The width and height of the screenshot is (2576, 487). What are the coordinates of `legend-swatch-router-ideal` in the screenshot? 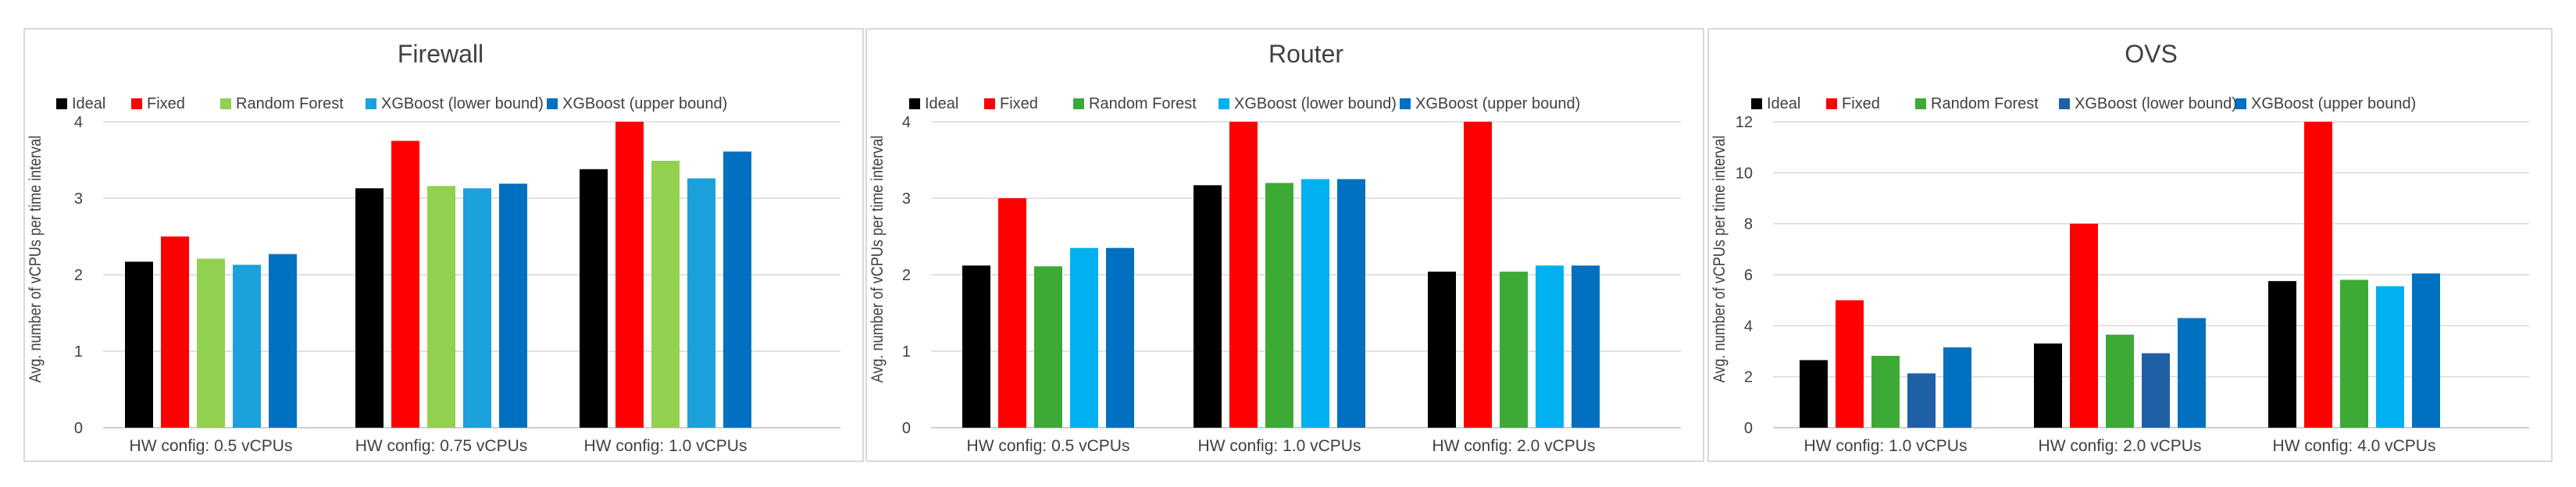 It's located at (914, 103).